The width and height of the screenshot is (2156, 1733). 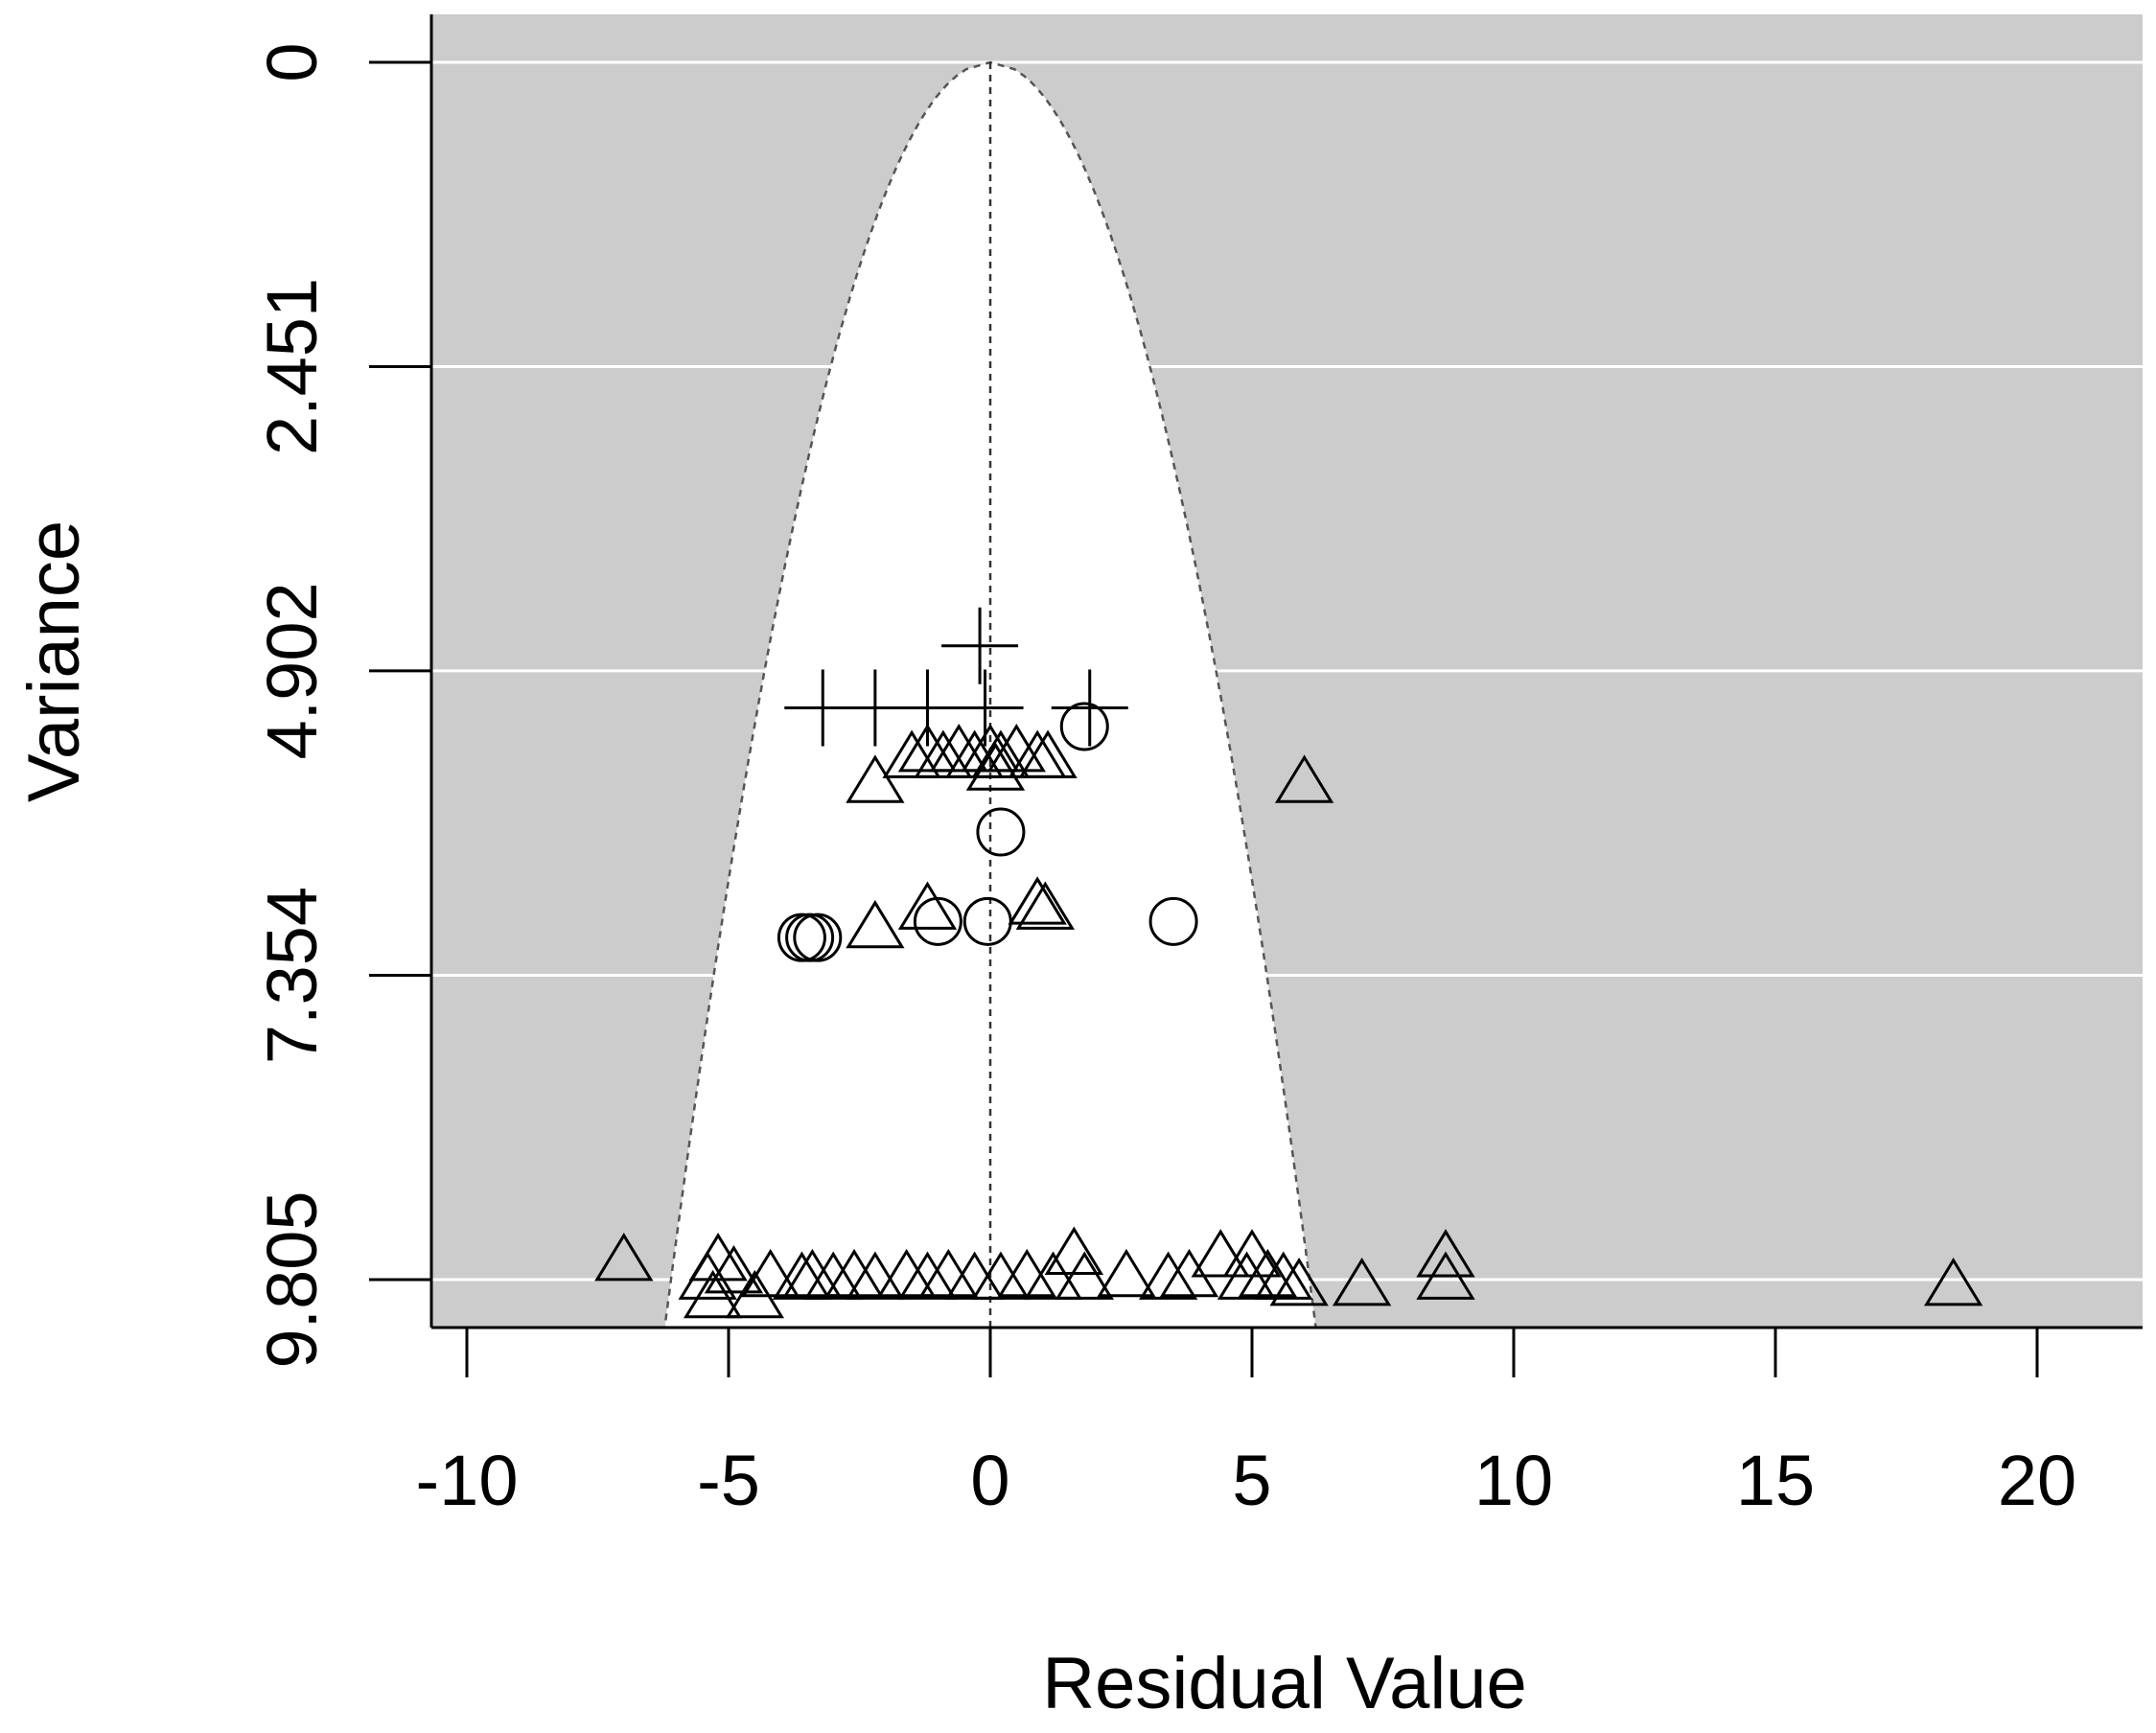 I want to click on y-tick-label-0: 0, so click(x=292, y=61).